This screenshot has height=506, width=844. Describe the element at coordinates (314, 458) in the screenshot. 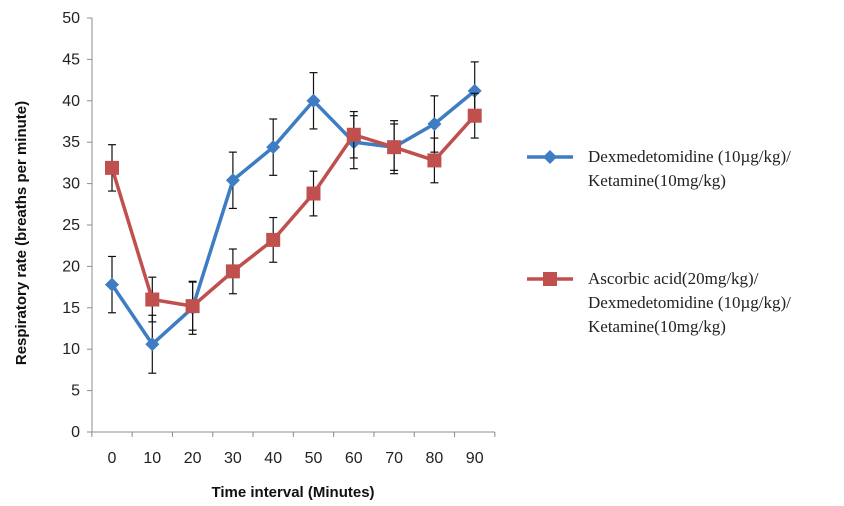

I see `x-tick-label: 50` at that location.